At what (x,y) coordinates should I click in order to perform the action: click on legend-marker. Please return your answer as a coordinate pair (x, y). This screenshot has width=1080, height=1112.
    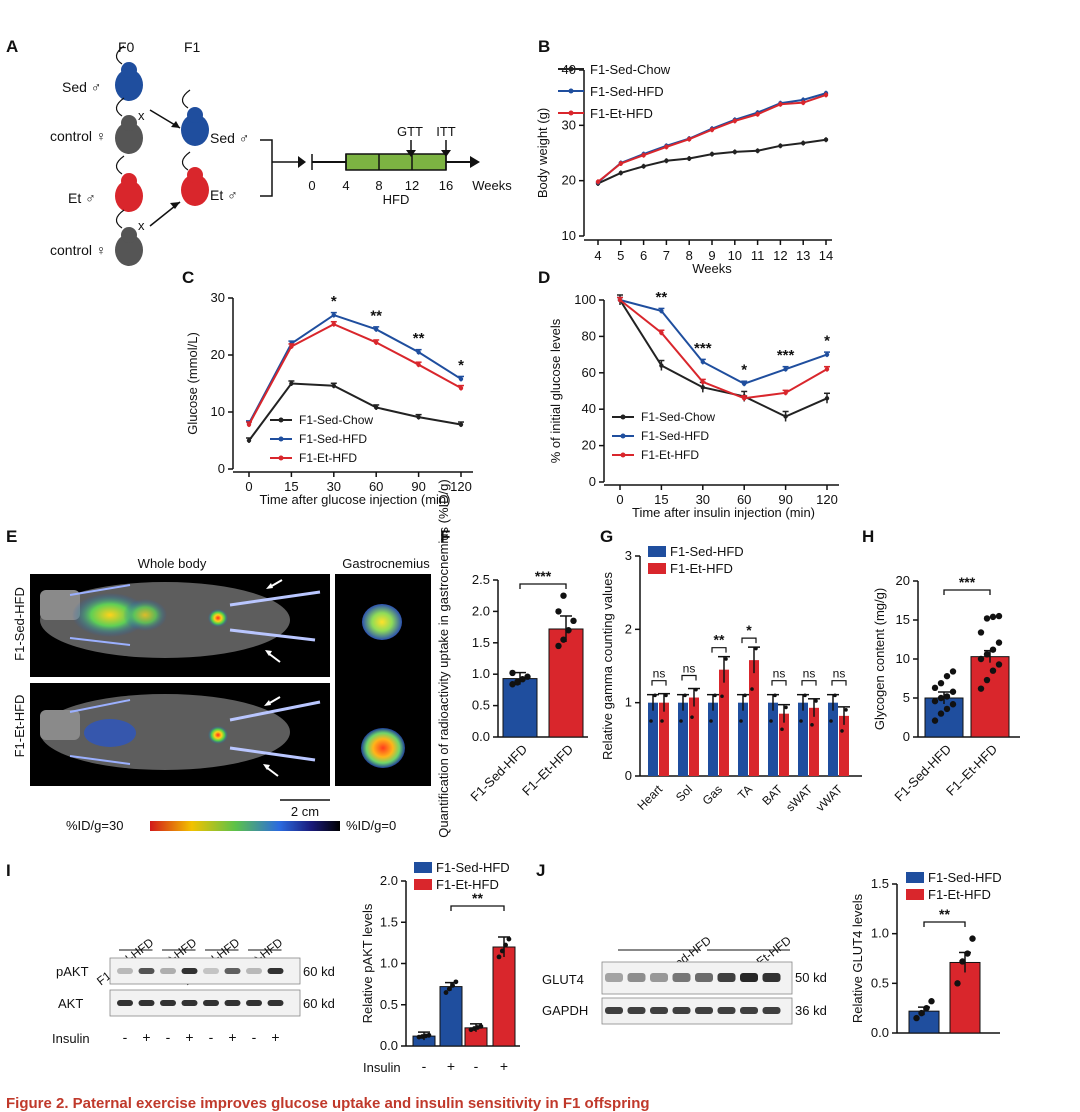
    Looking at the image, I should click on (571, 69).